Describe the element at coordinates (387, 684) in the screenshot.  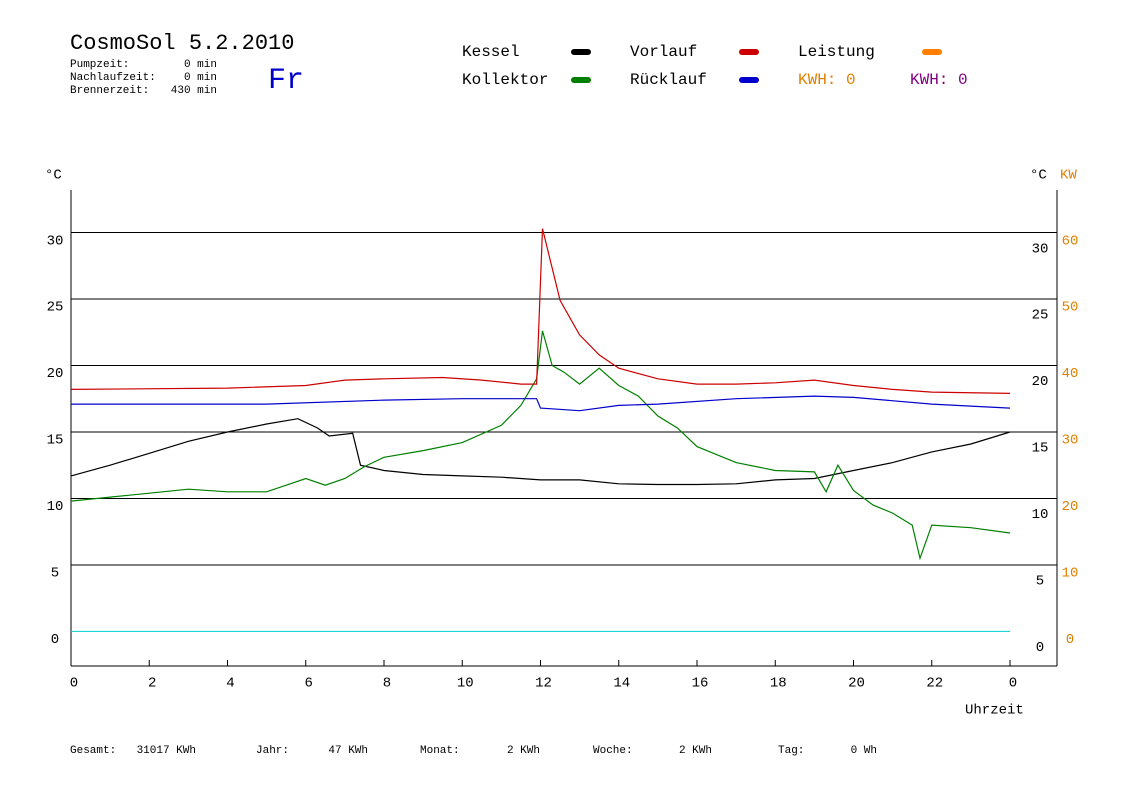
I see `x-tick-label: 8` at that location.